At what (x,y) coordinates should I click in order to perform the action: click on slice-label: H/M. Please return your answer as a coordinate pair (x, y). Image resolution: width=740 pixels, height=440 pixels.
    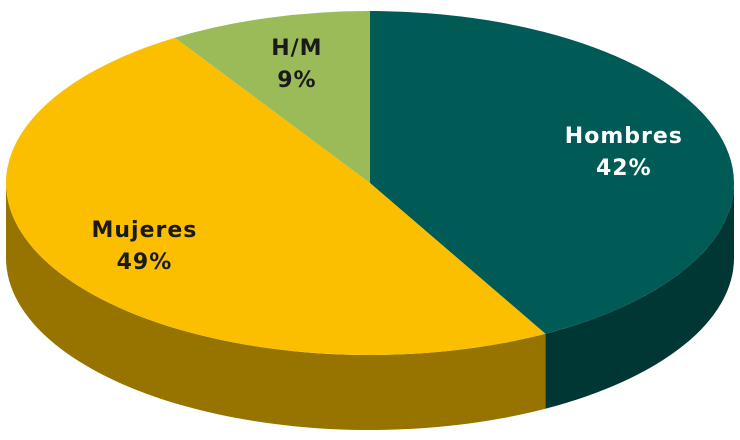
    Looking at the image, I should click on (296, 48).